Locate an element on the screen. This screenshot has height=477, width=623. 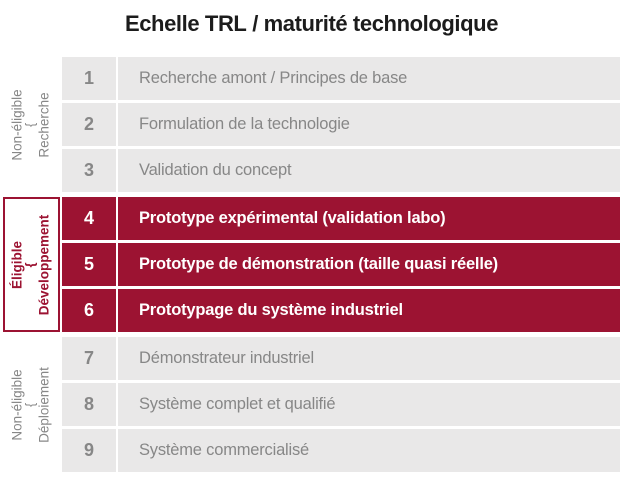
trl-row-label: Système commercialisé is located at coordinates (224, 450).